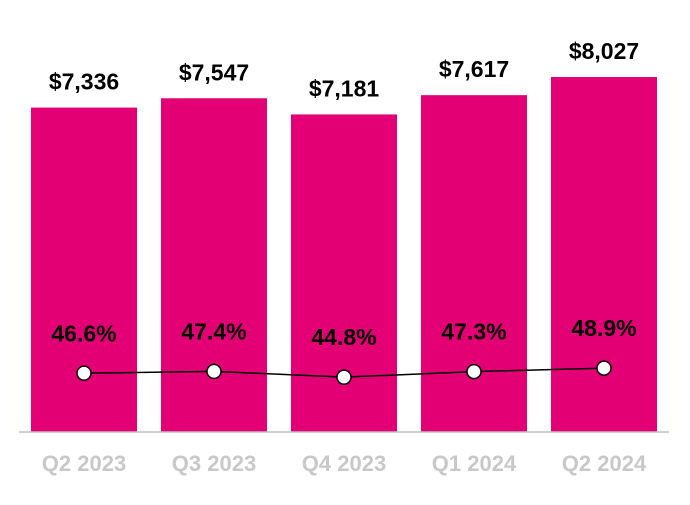 This screenshot has height=505, width=690. Describe the element at coordinates (84, 82) in the screenshot. I see `bar-value-label: $7,336` at that location.